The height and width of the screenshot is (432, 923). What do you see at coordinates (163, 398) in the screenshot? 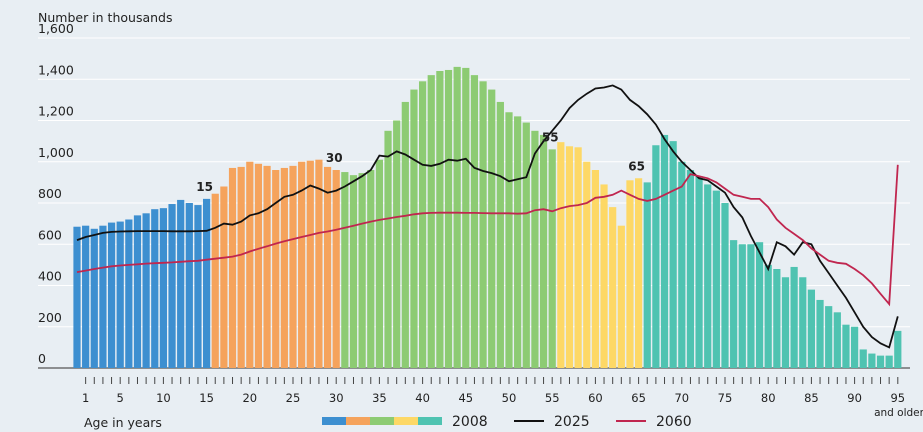
I see `x-tick-label: 10` at bounding box center [163, 398].